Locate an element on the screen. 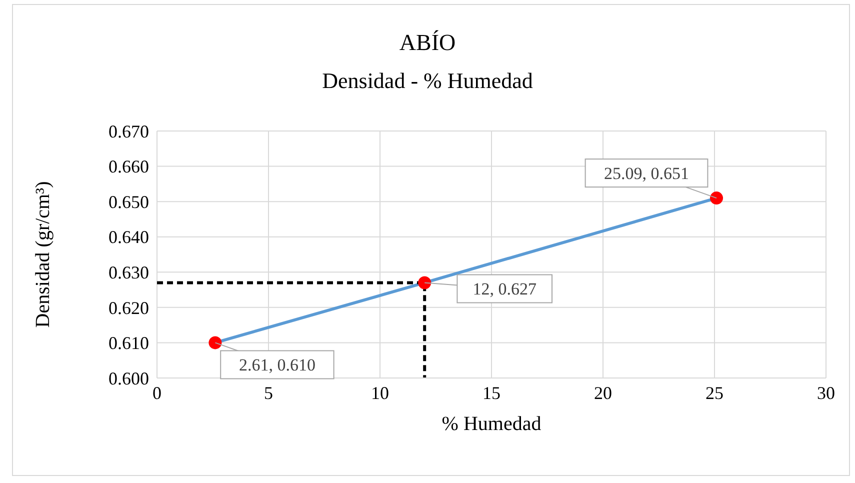 This screenshot has width=855, height=483. x-tick-label: 30 is located at coordinates (826, 392).